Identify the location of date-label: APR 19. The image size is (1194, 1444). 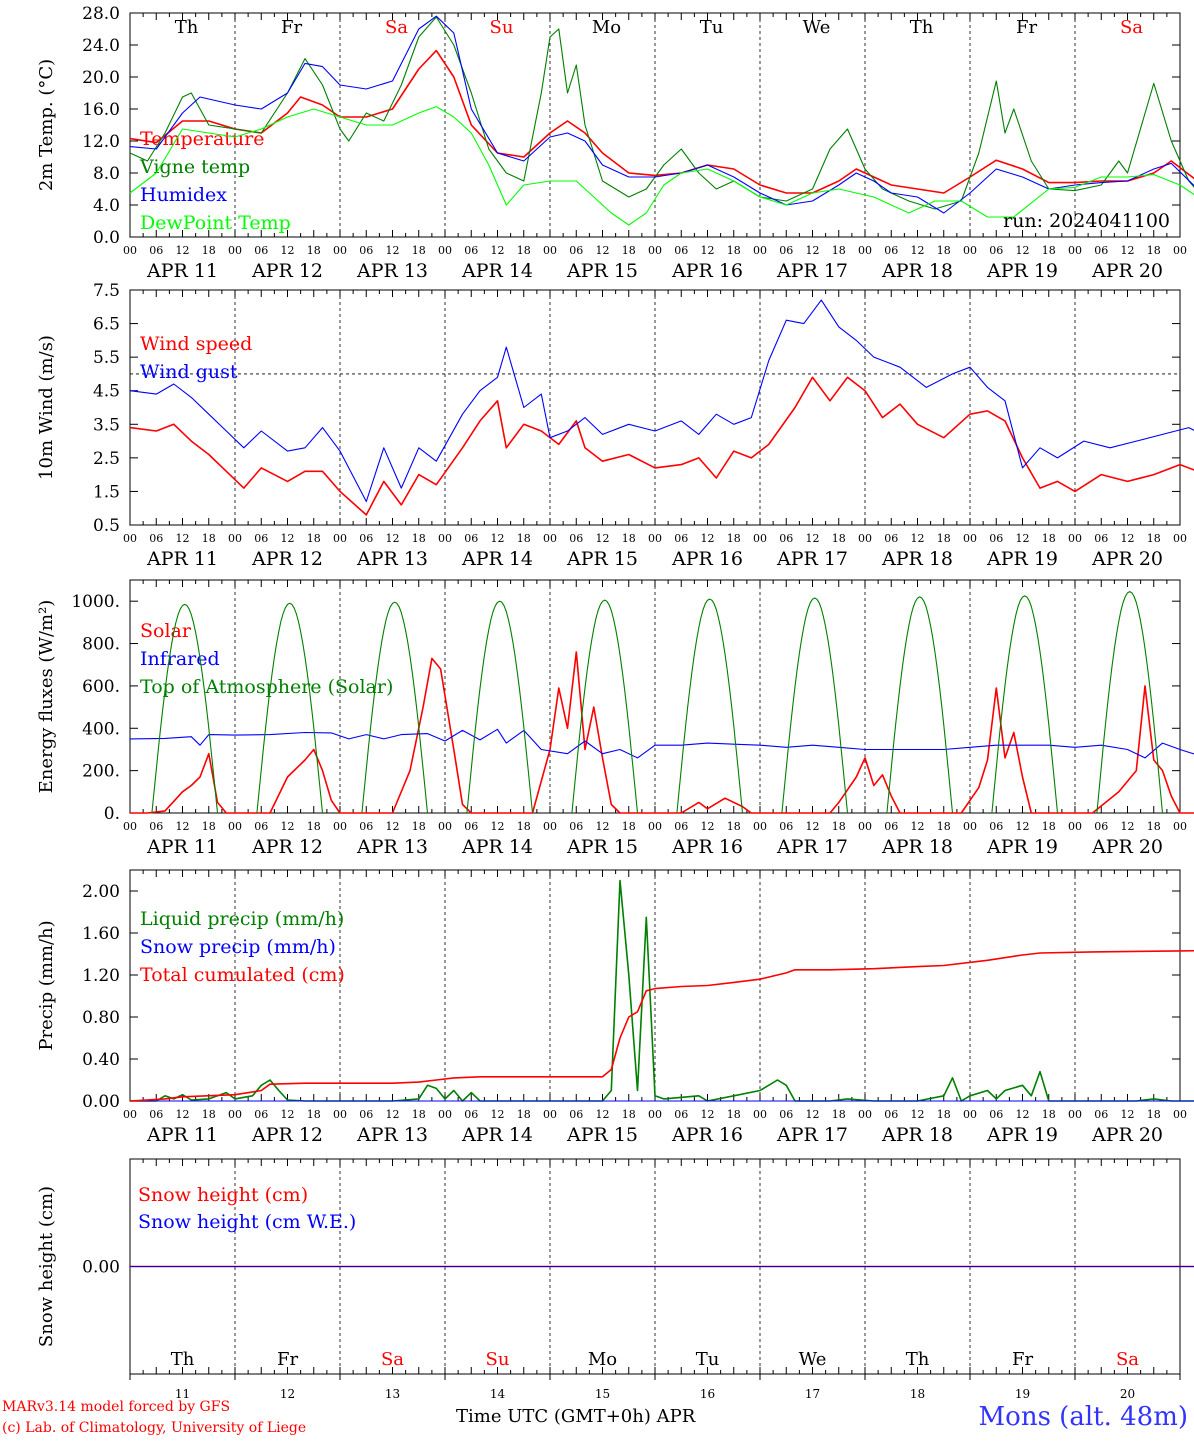
(1022, 559).